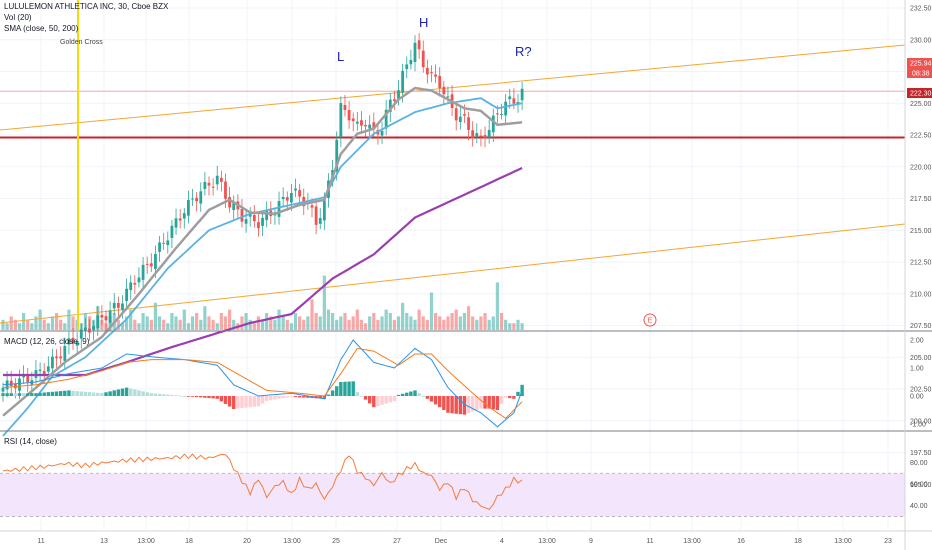  I want to click on vol-legend: Vol (20), so click(18, 17).